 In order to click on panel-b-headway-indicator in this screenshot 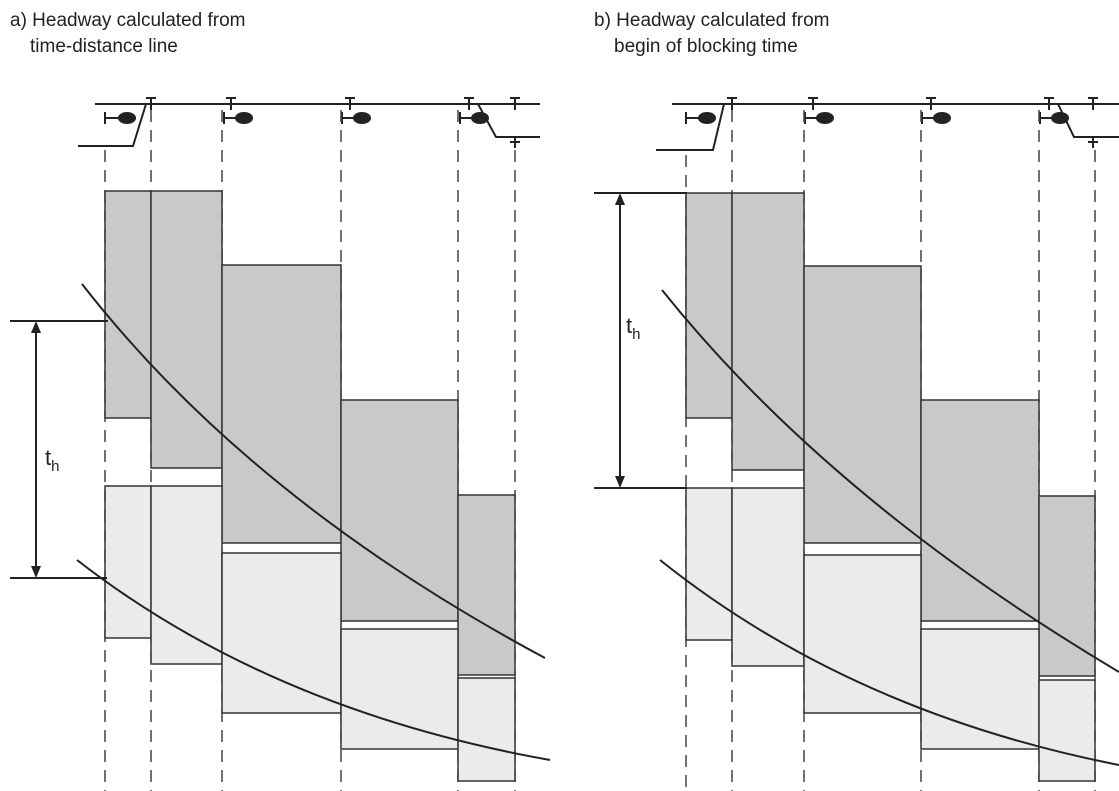, I will do `click(640, 340)`.